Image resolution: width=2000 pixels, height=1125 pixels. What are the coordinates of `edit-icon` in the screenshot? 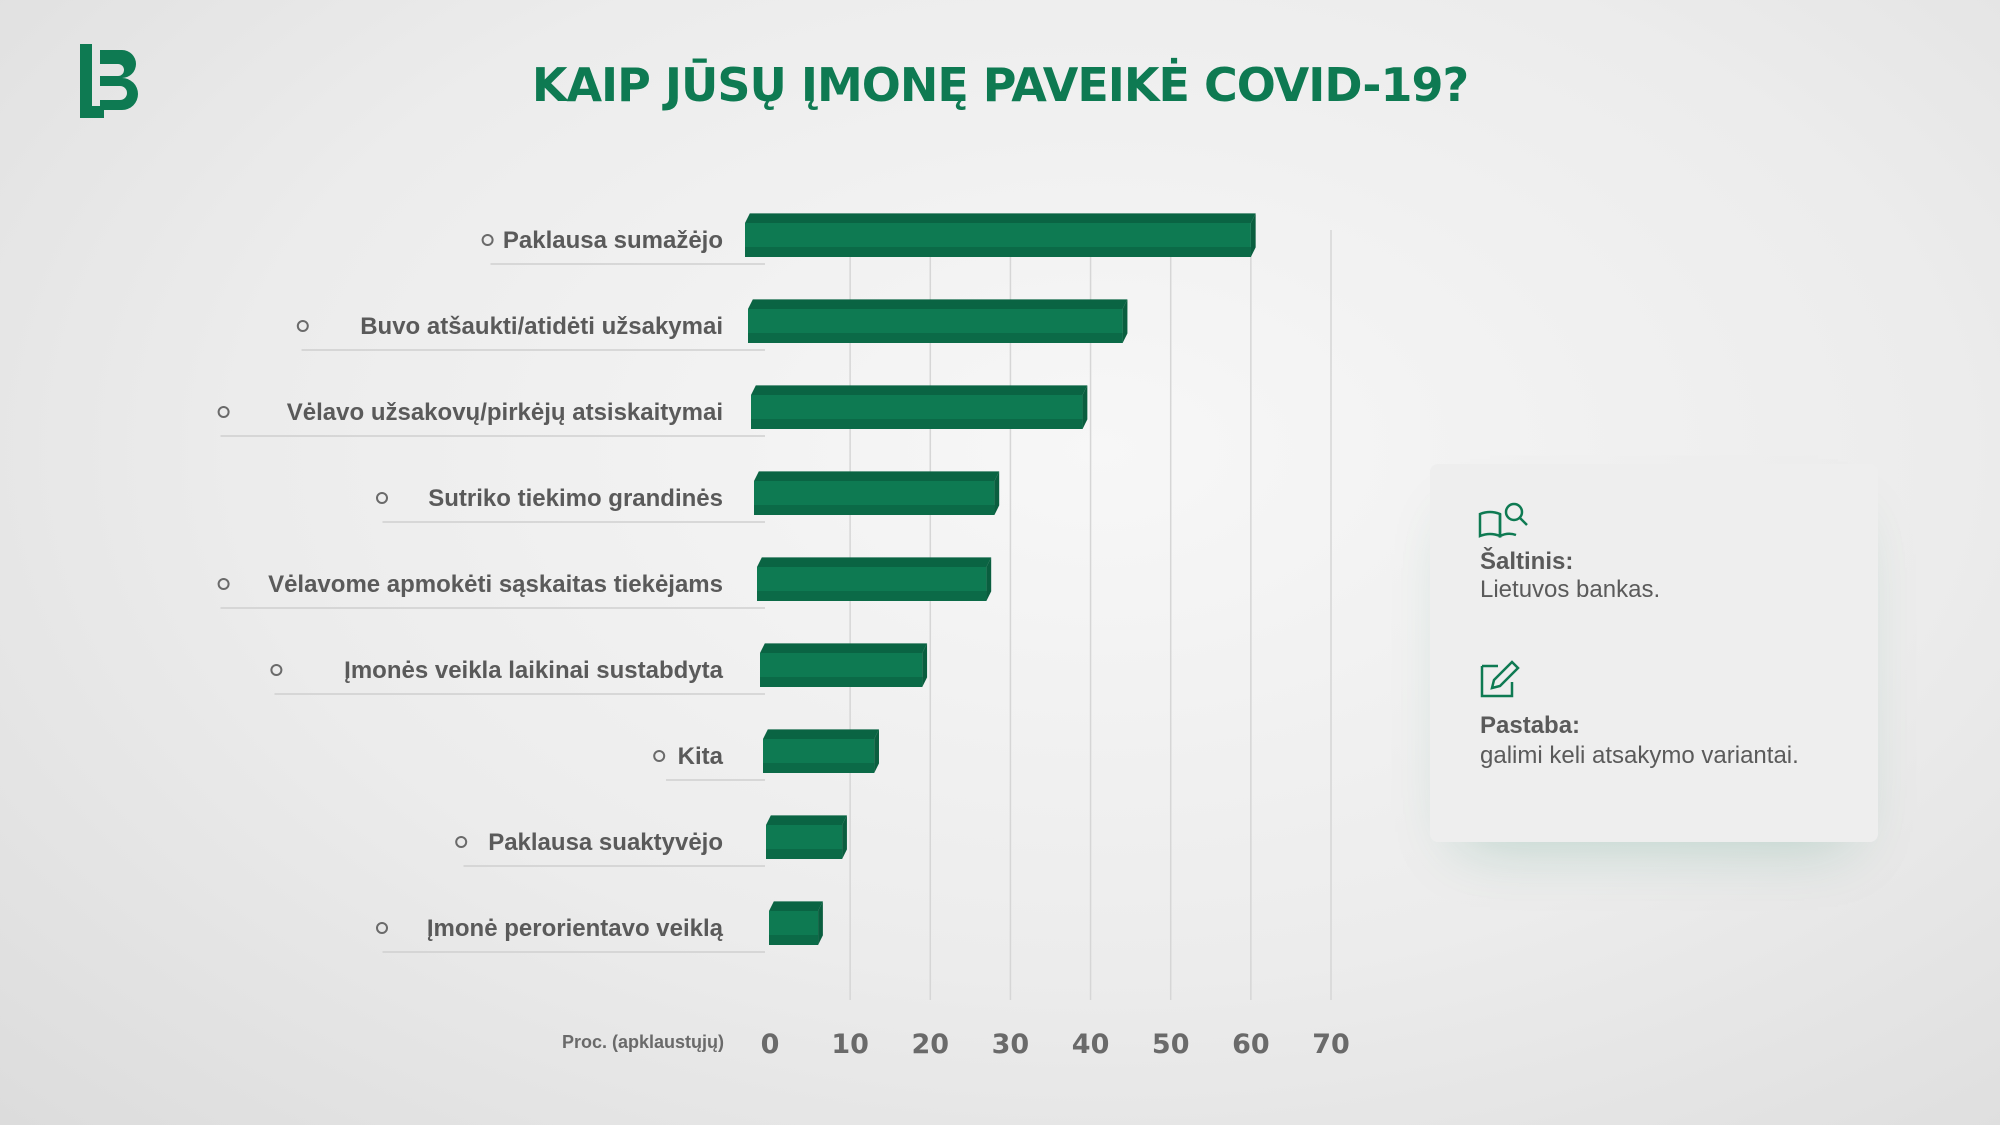 It's located at (1500, 679).